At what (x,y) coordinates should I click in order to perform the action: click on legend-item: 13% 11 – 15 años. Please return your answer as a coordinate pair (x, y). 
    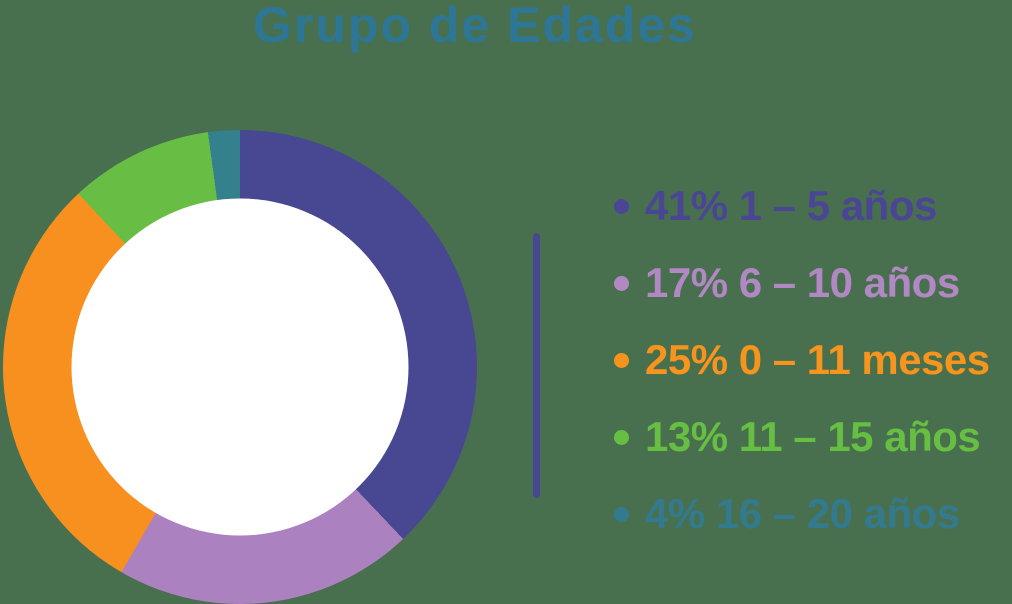
    Looking at the image, I should click on (802, 437).